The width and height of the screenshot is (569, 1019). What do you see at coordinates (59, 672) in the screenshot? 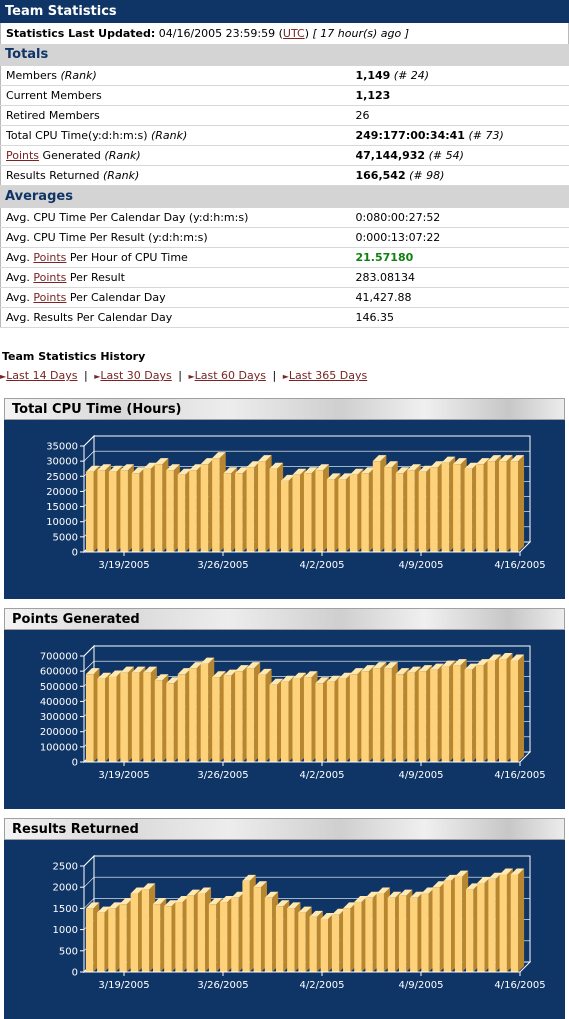
I see `y-tick-label: 600000` at bounding box center [59, 672].